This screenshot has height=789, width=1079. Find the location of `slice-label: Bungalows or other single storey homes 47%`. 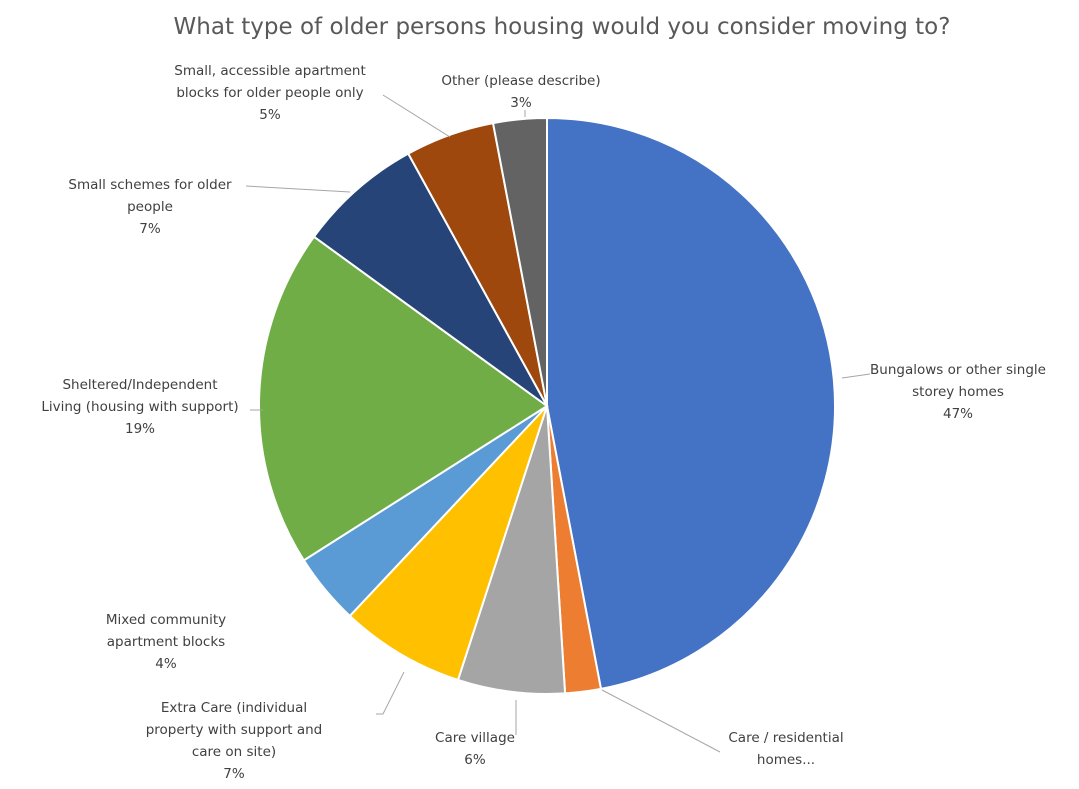

slice-label: Bungalows or other single storey homes 47% is located at coordinates (958, 392).